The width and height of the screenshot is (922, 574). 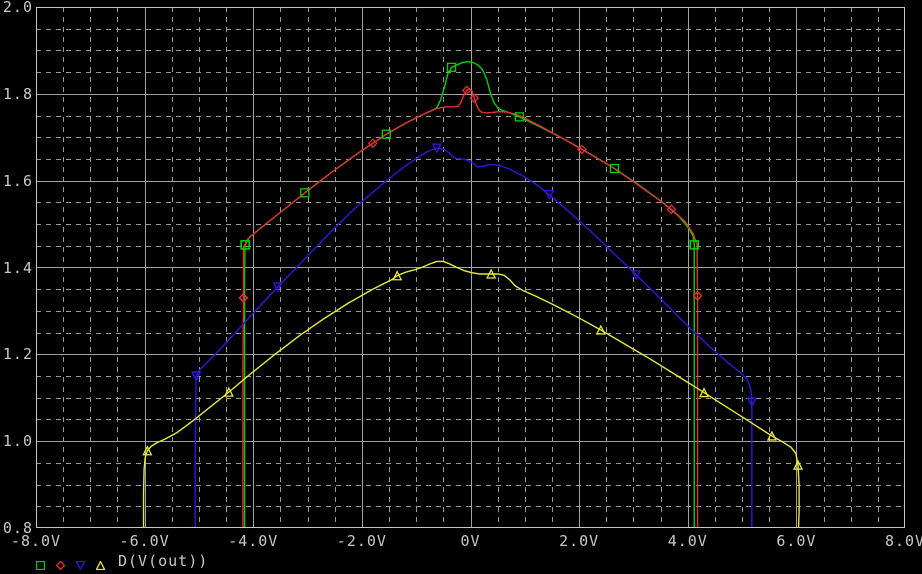 I want to click on legend-marker-square-icon, so click(x=40, y=563).